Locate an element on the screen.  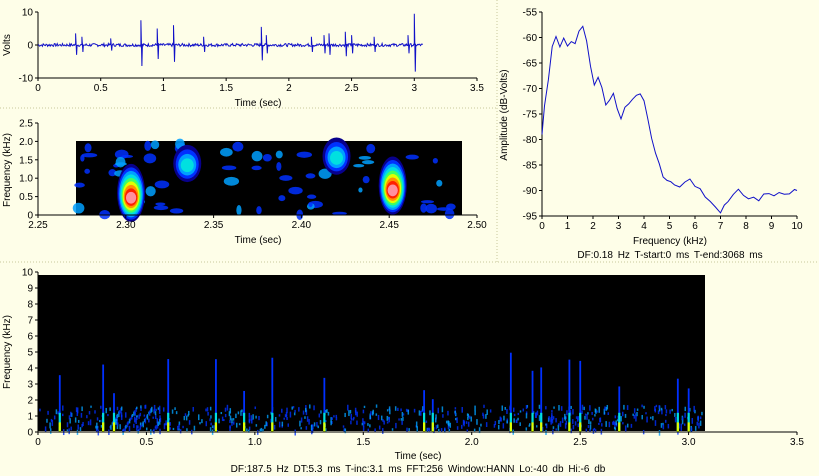
waveform-y-tick-label: 0 is located at coordinates (30, 46).